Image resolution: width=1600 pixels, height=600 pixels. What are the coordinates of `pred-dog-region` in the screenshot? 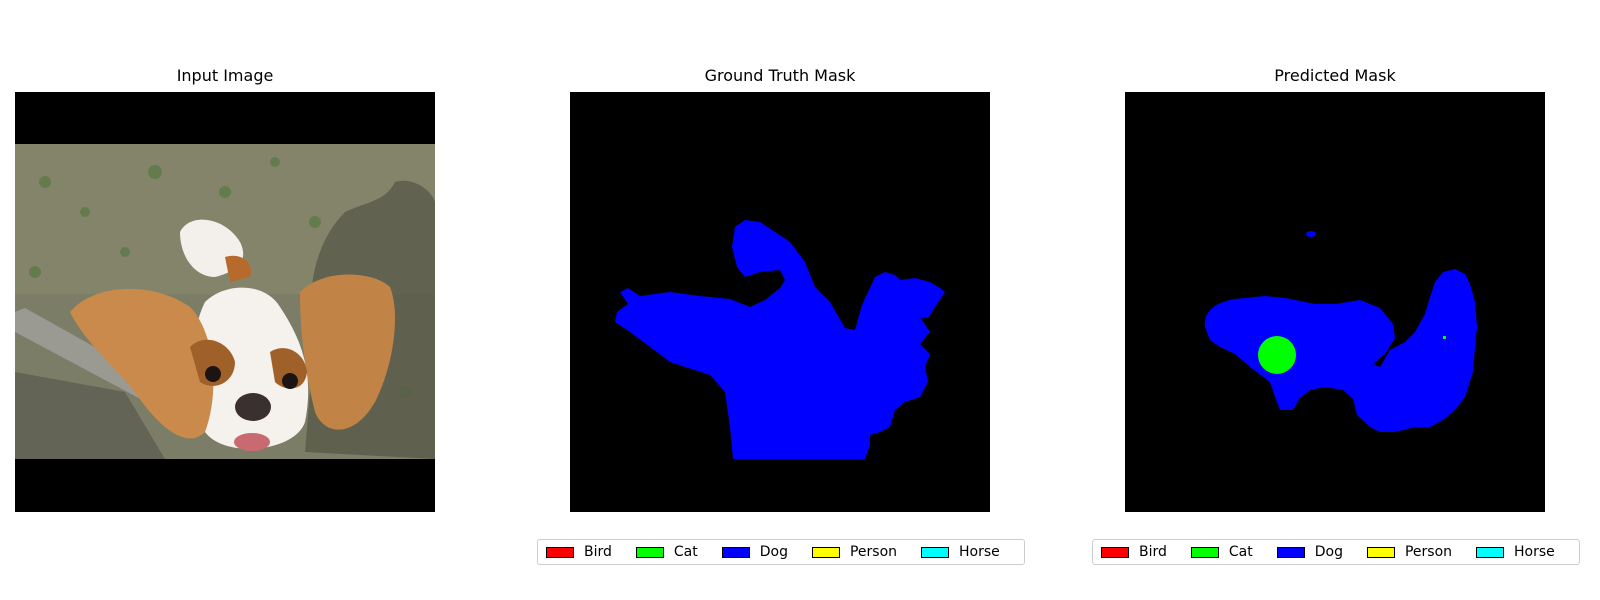 It's located at (1340, 331).